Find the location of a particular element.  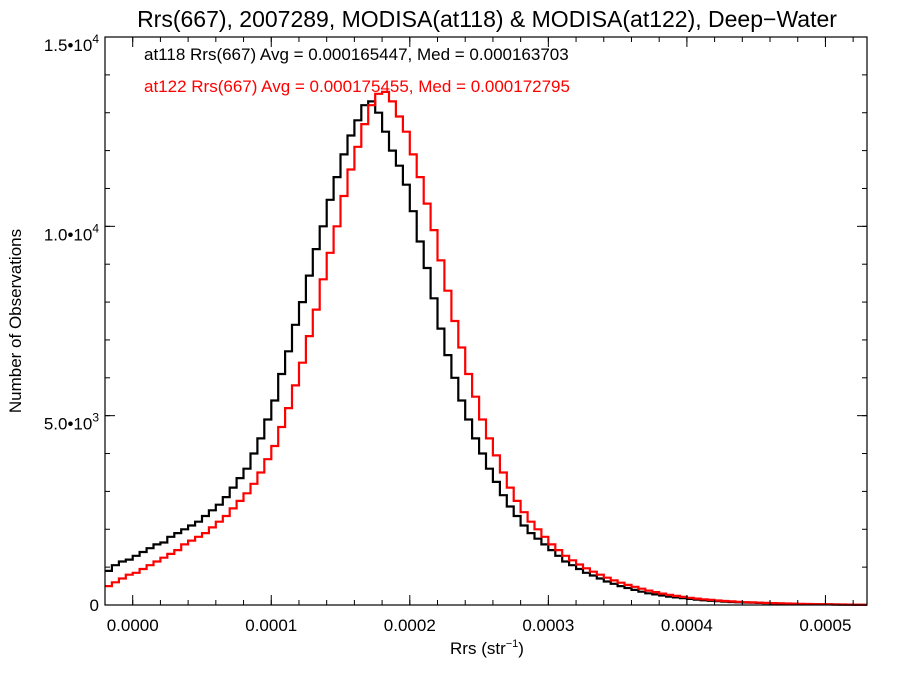

y-tick-label: 5.0•103 is located at coordinates (72, 422).